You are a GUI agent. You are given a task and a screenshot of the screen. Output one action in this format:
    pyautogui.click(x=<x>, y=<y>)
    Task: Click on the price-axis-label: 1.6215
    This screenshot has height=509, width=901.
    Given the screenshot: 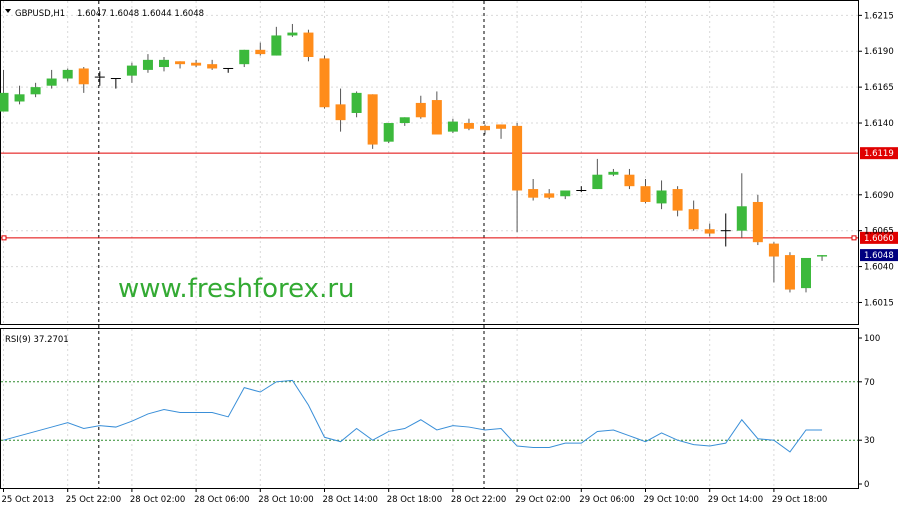 What is the action you would take?
    pyautogui.click(x=879, y=16)
    